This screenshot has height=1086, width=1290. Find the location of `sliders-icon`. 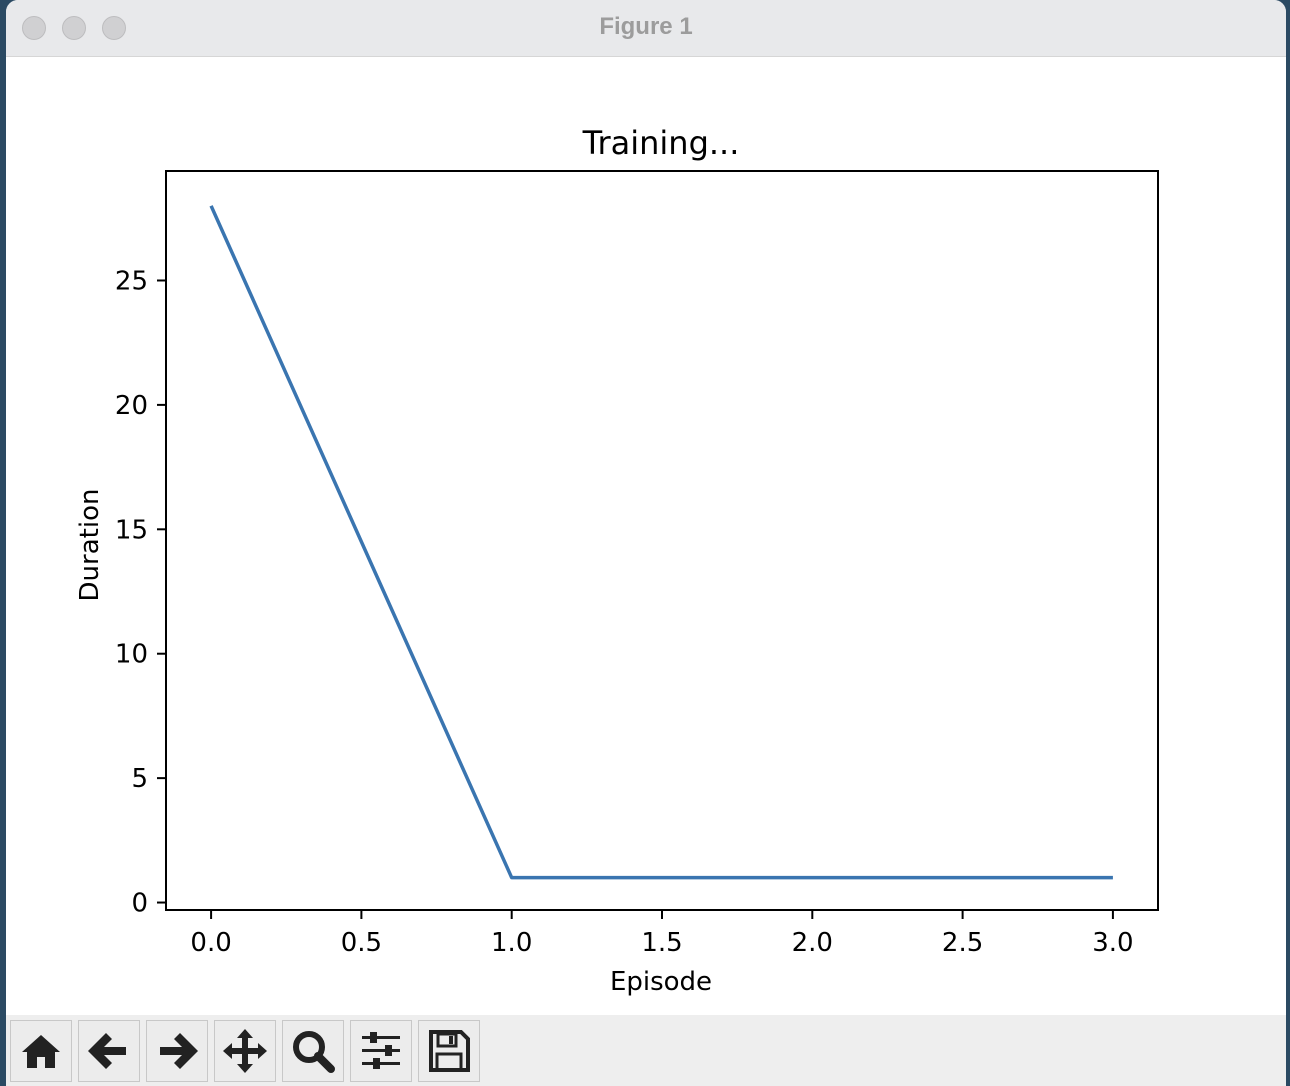

sliders-icon is located at coordinates (381, 1050).